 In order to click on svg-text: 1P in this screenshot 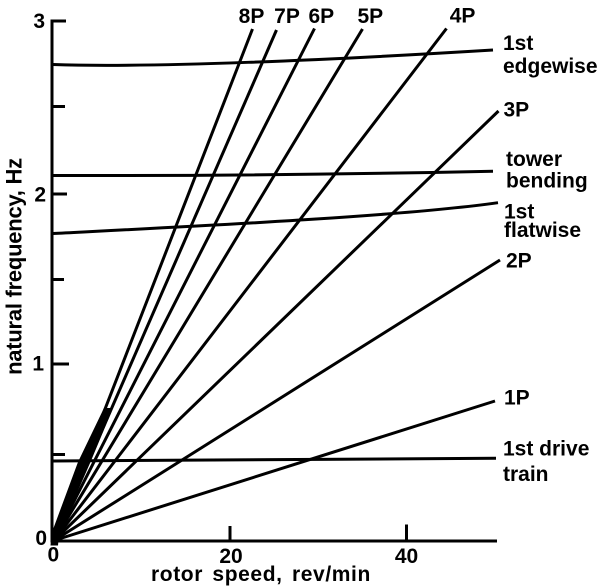, I will do `click(517, 398)`.